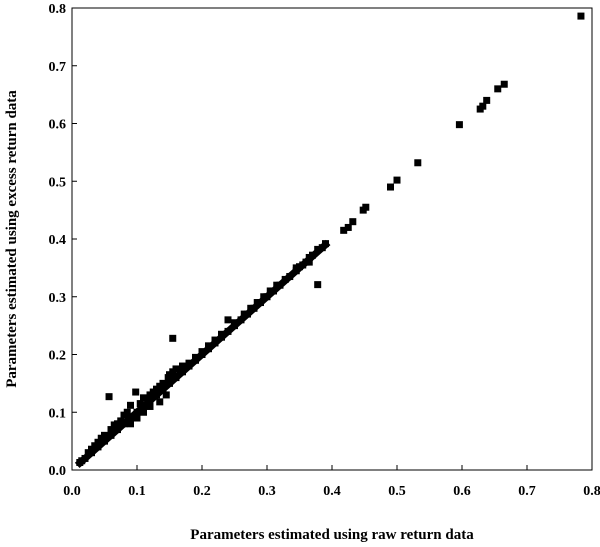 This screenshot has width=600, height=547. What do you see at coordinates (202, 491) in the screenshot?
I see `x-tick-label: 0.2` at bounding box center [202, 491].